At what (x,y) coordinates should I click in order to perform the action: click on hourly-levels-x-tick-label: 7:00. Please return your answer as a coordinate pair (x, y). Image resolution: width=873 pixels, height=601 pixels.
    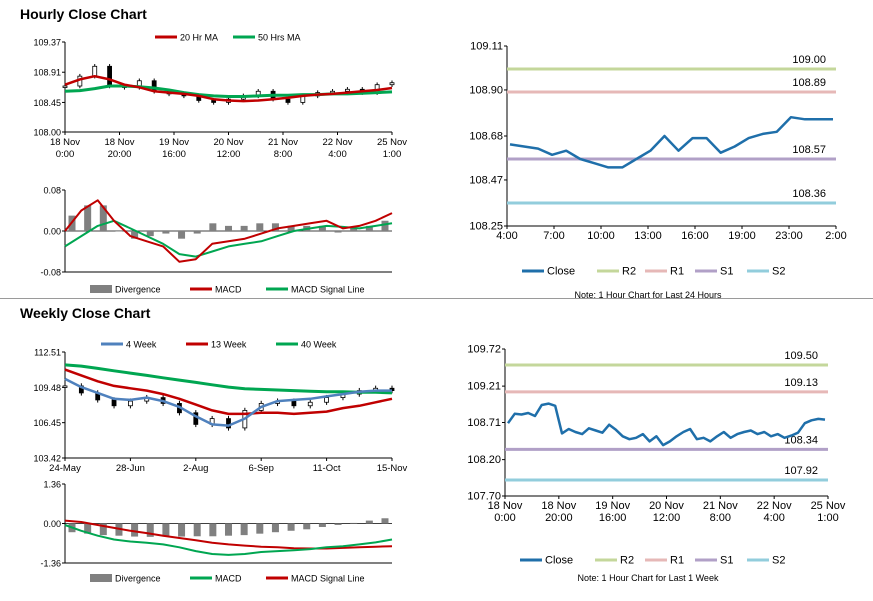
    Looking at the image, I should click on (553, 236).